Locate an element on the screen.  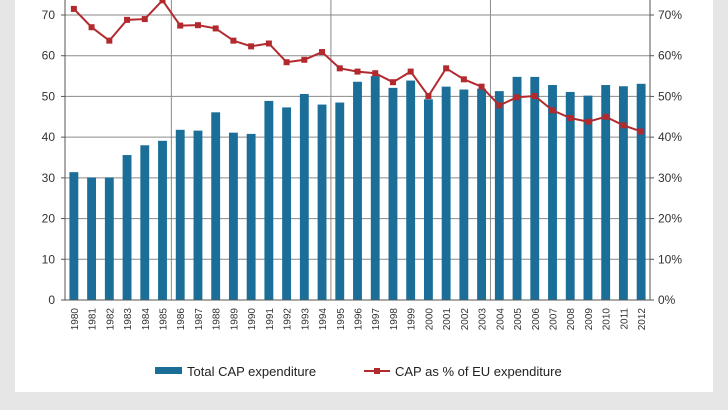
x-tick-label-2007: 2007 is located at coordinates (554, 319).